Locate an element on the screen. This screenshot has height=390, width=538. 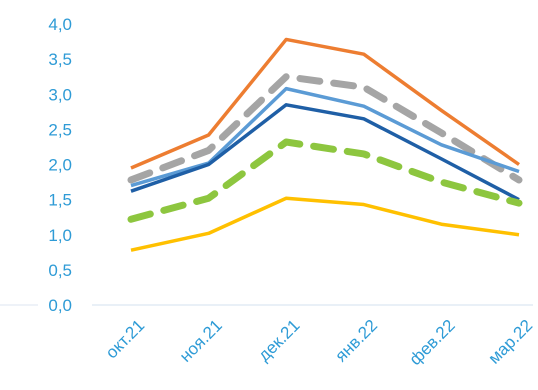
y-tick-label: 0,0 is located at coordinates (60, 305).